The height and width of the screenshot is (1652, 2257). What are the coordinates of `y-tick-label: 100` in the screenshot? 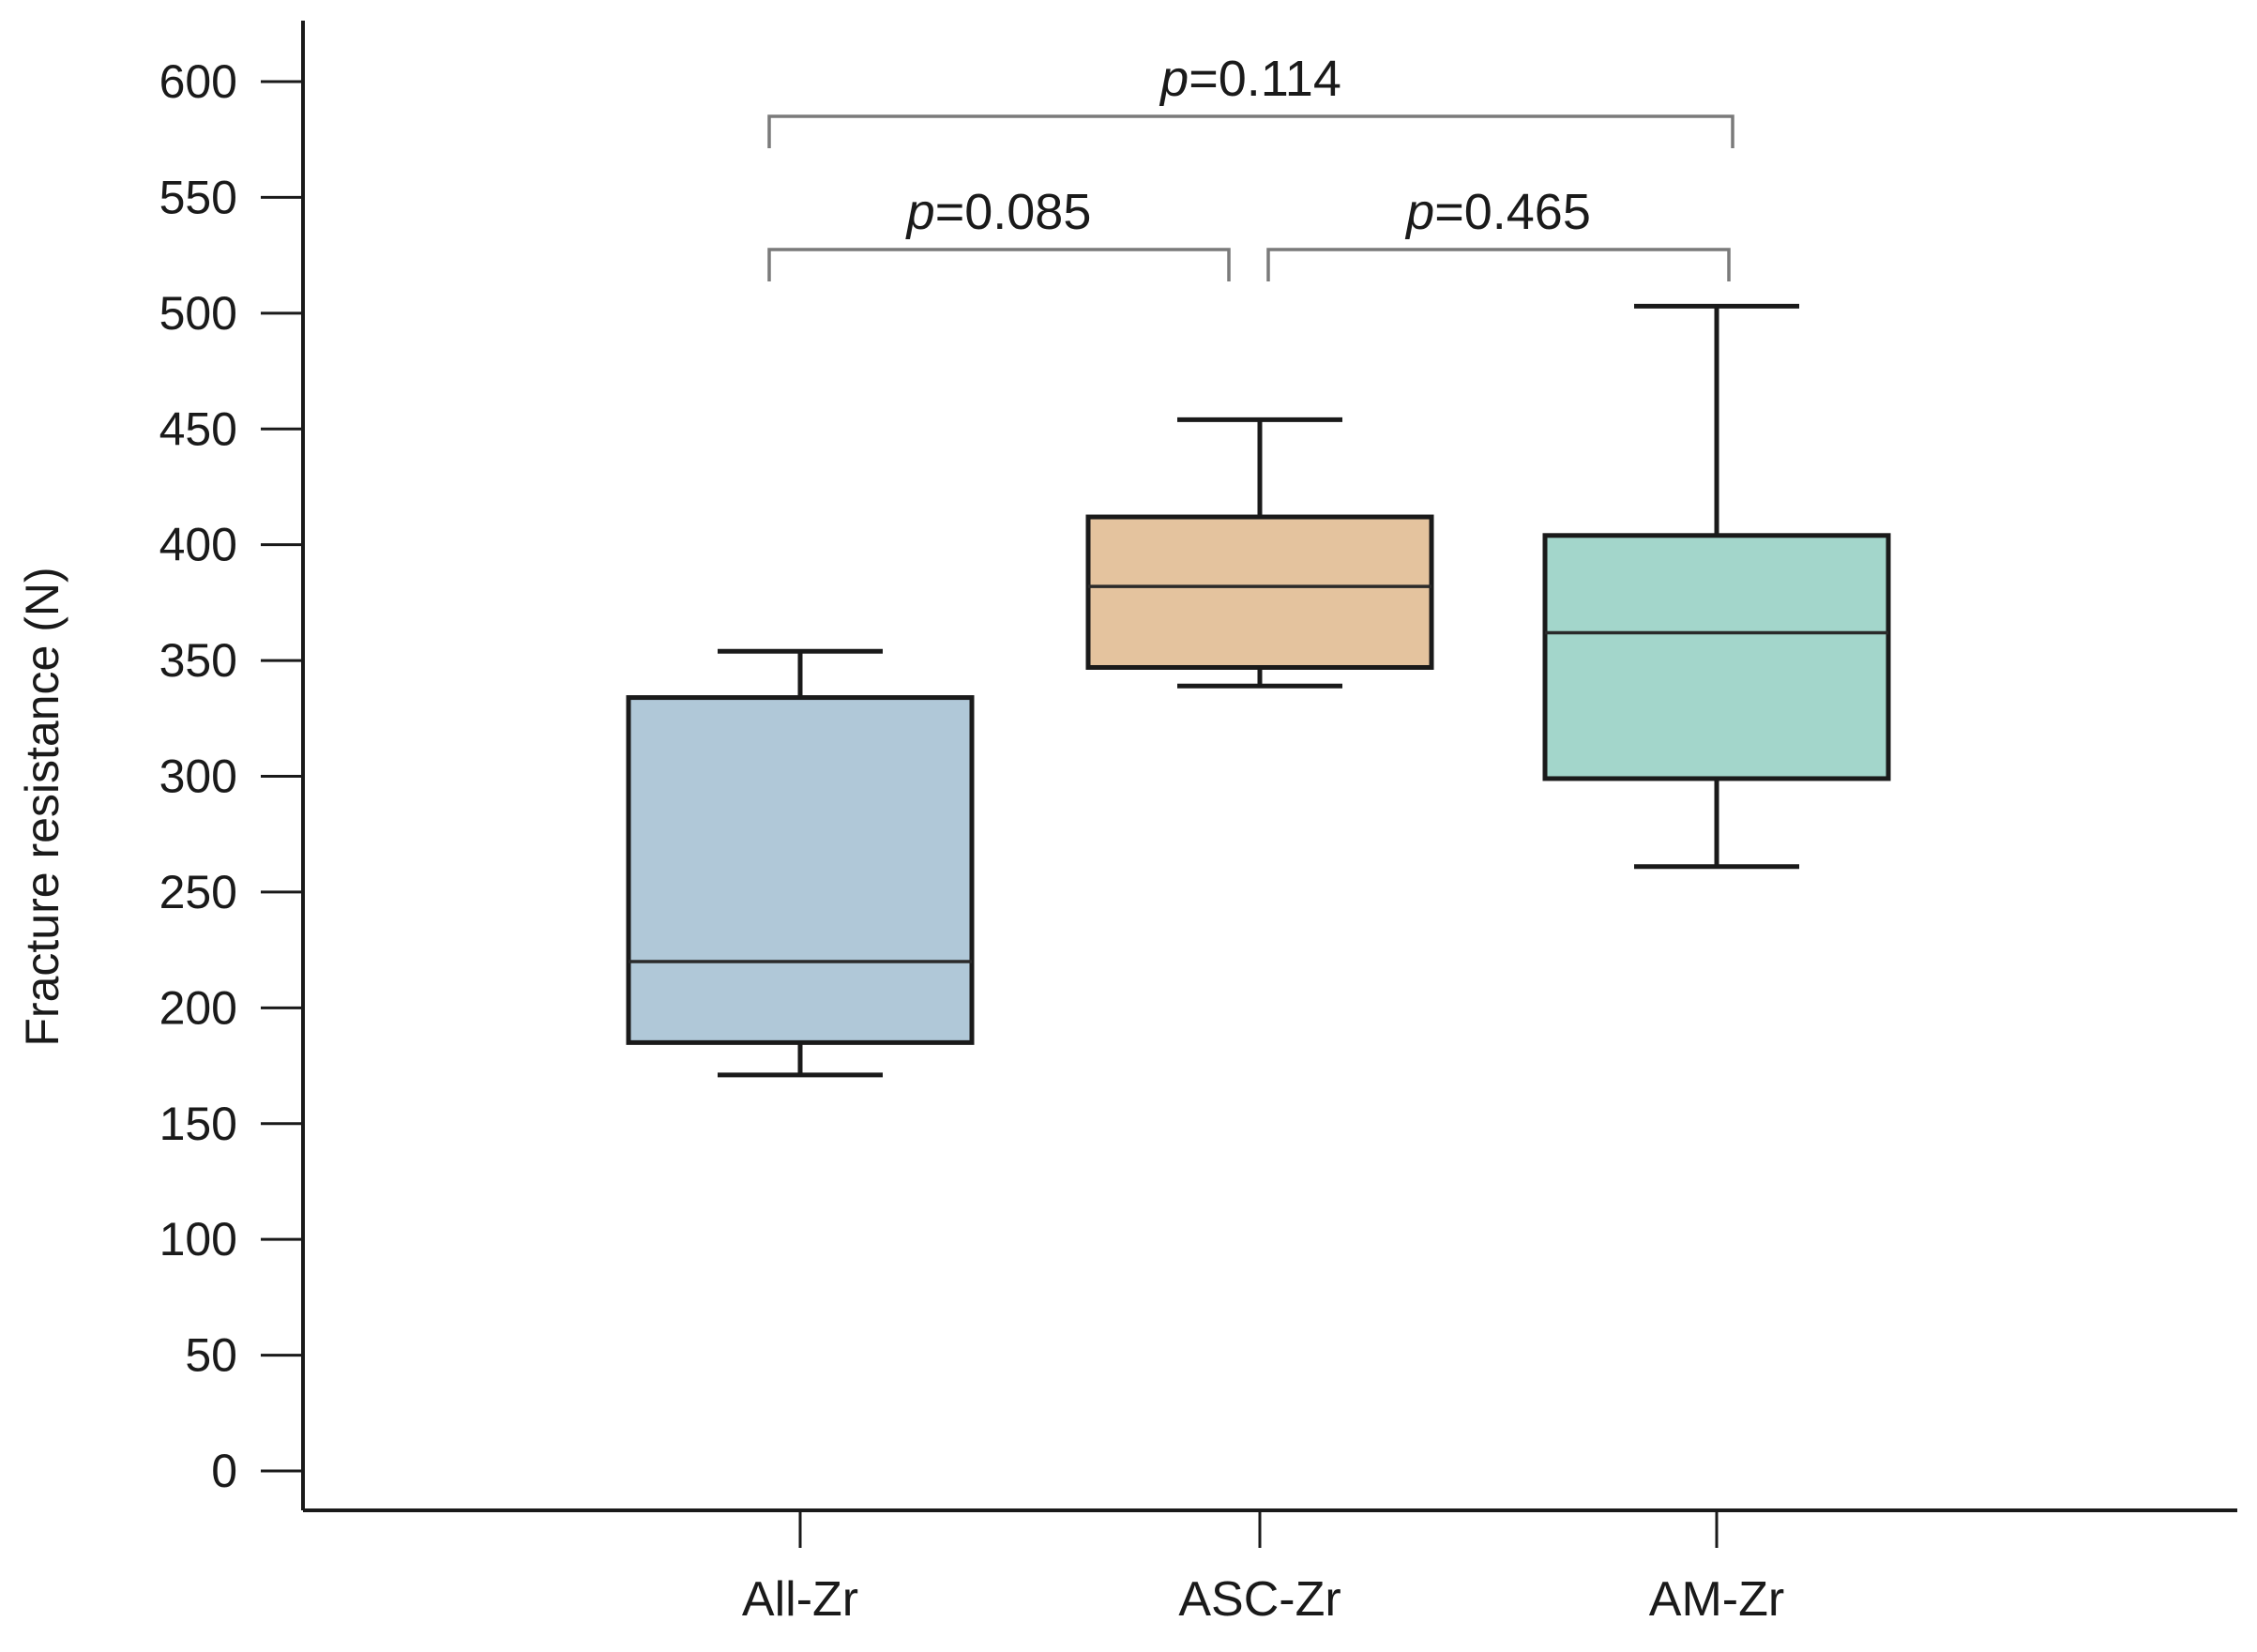 It's located at (198, 1239).